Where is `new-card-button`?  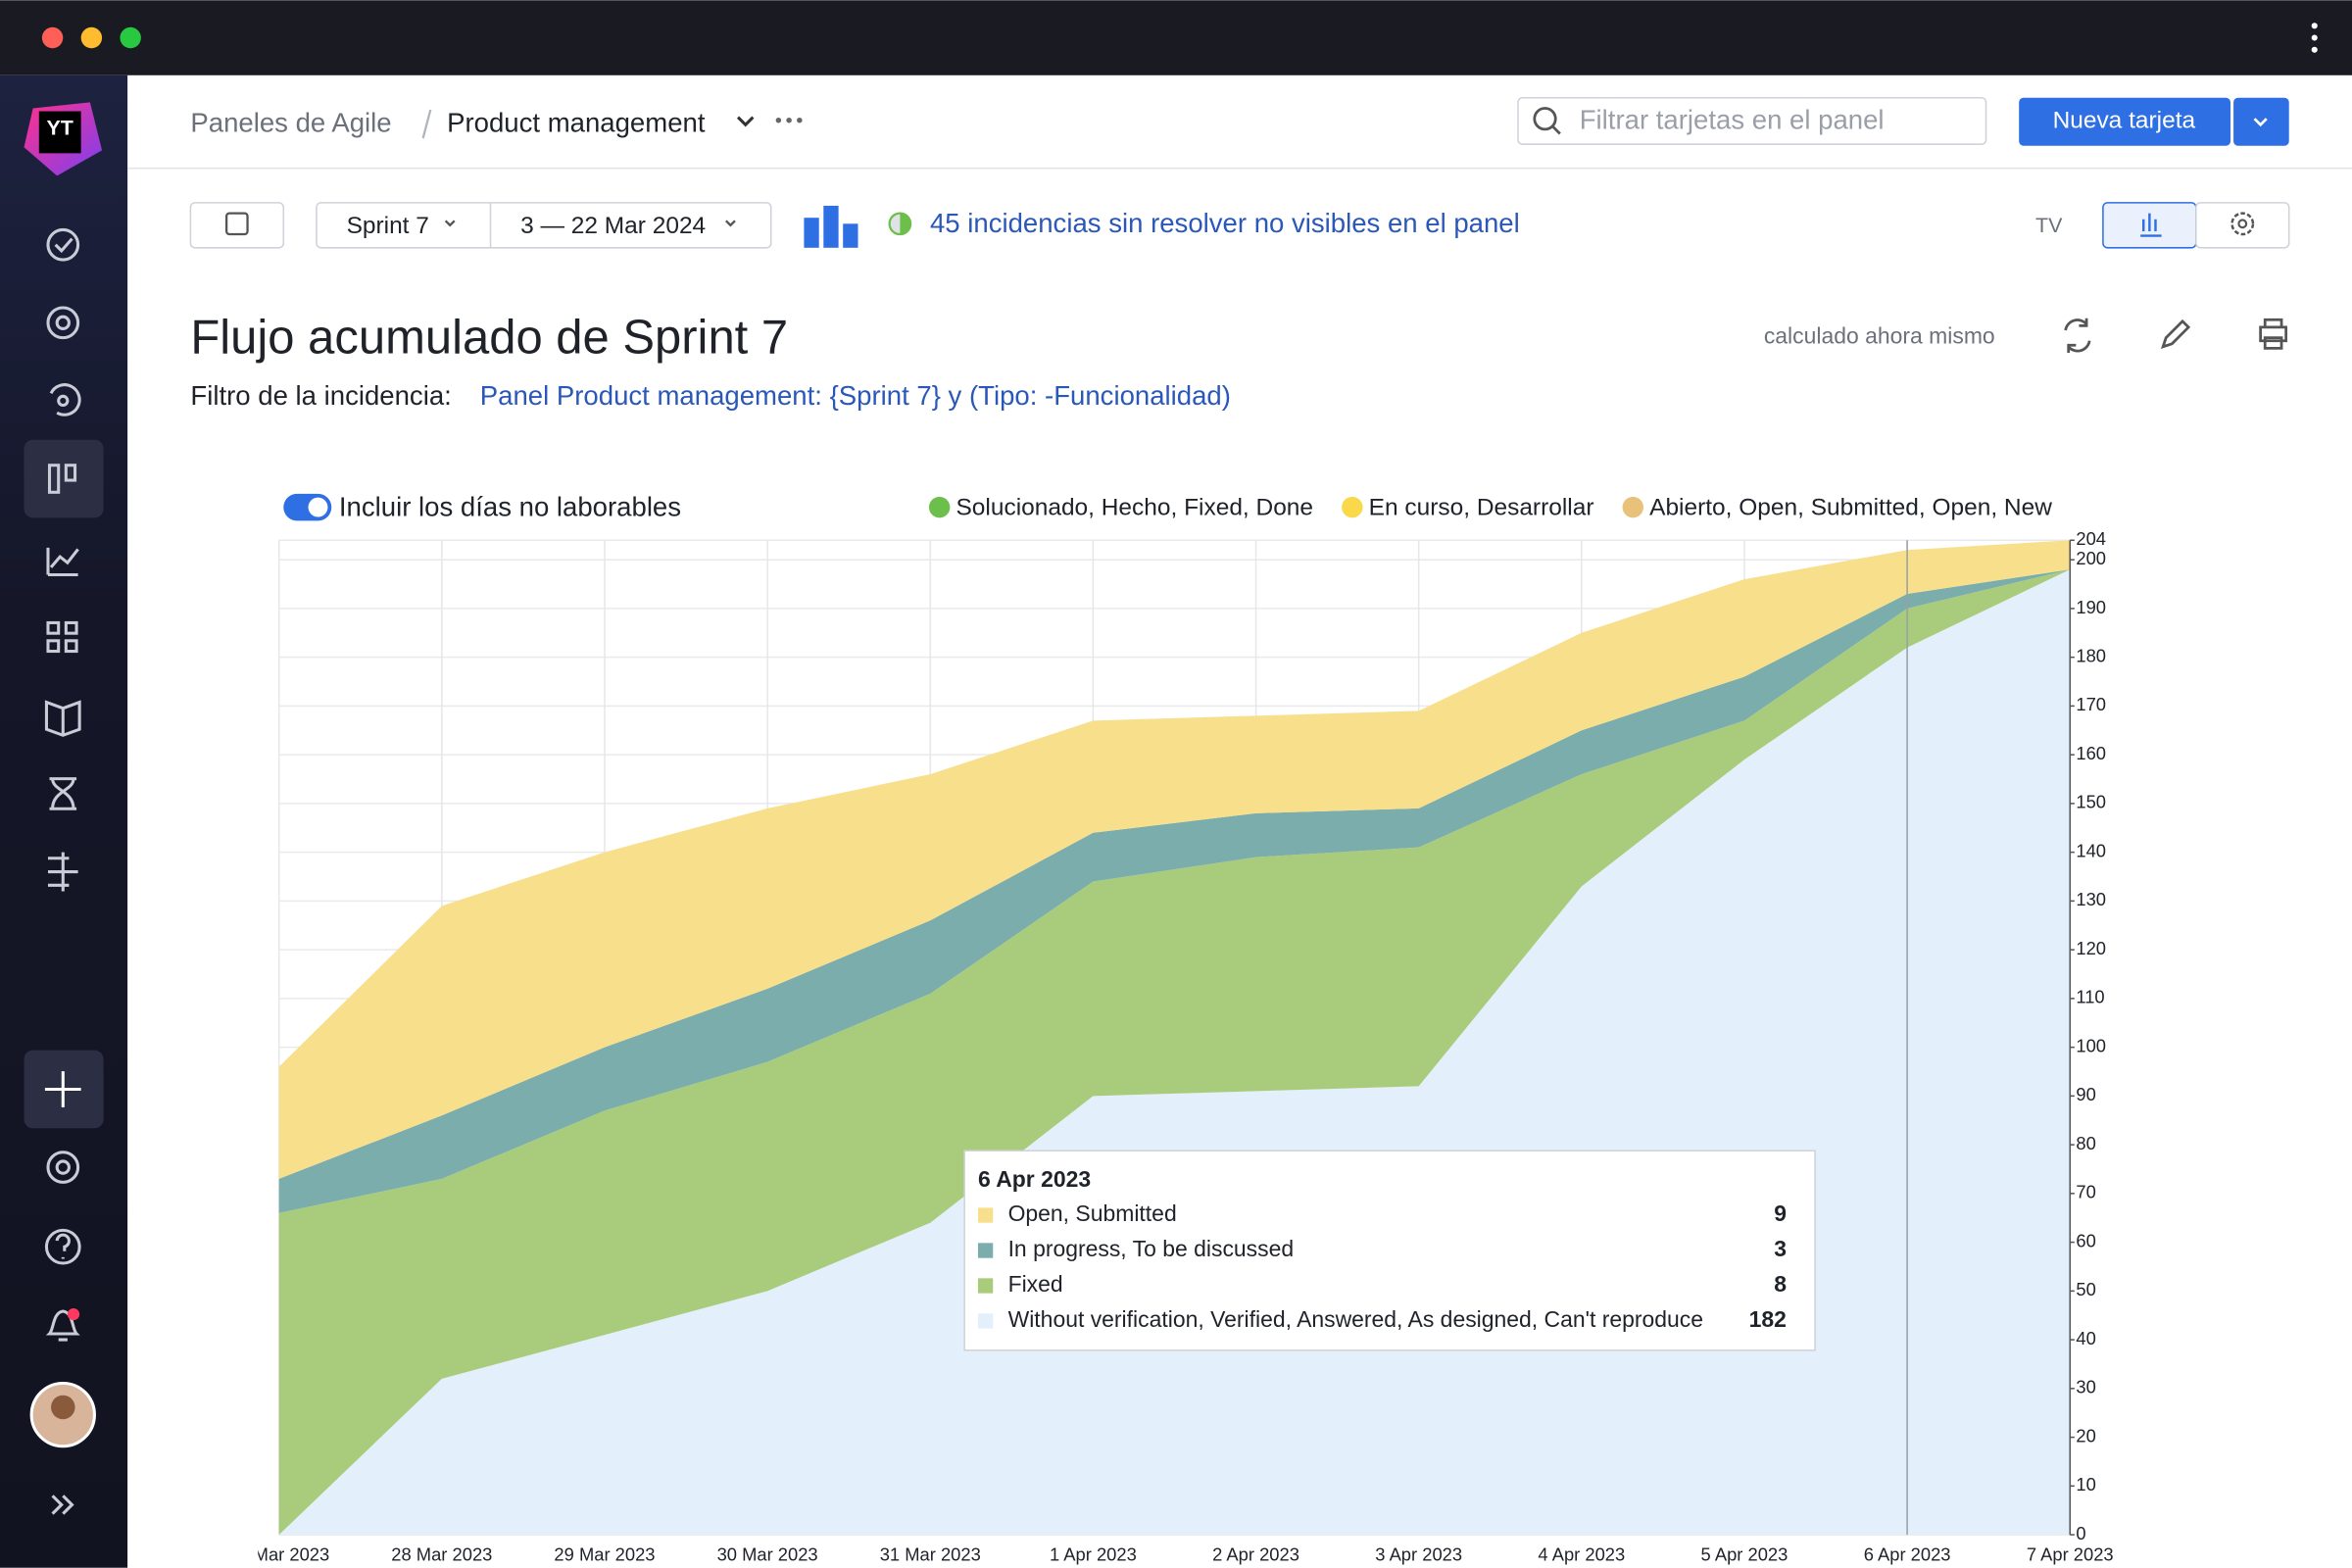
new-card-button is located at coordinates (2125, 121).